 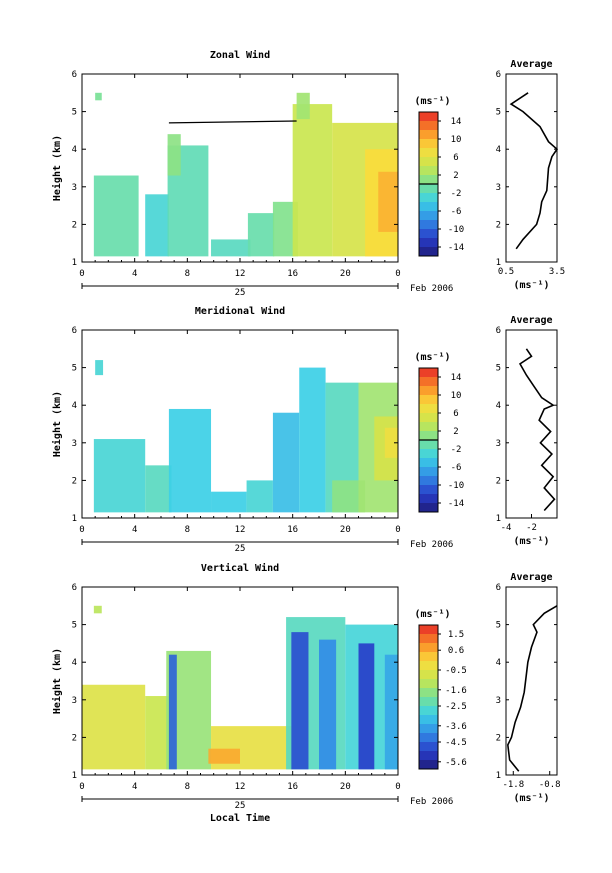 What do you see at coordinates (456, 194) in the screenshot?
I see `colorbar-label: -2` at bounding box center [456, 194].